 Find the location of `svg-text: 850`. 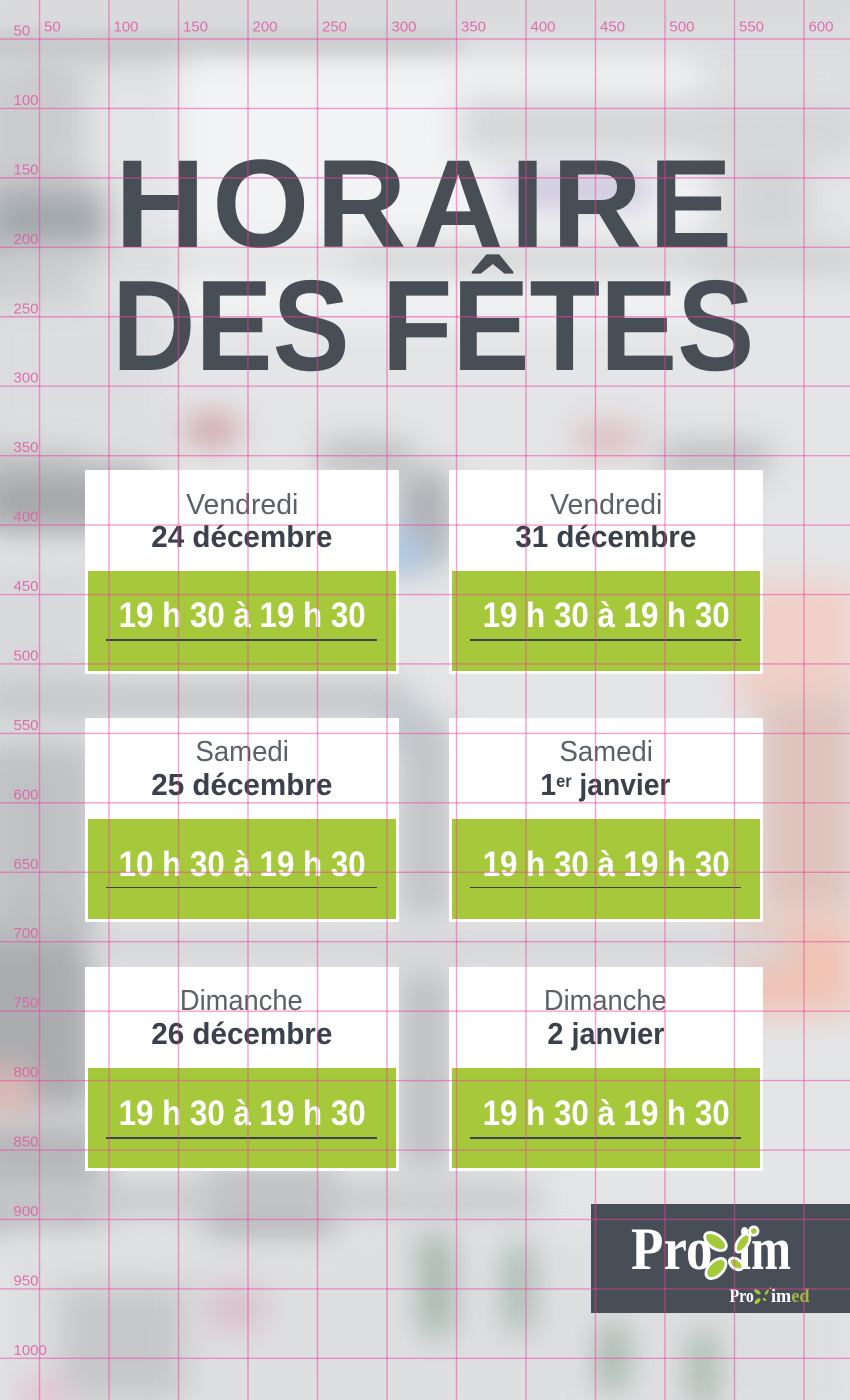

svg-text: 850 is located at coordinates (26, 1142).